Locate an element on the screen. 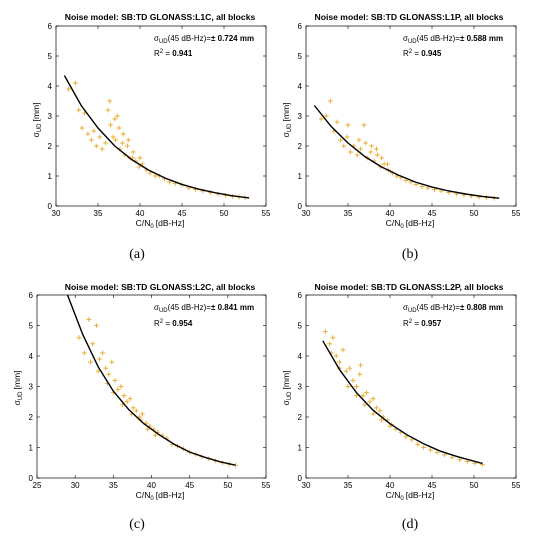 The width and height of the screenshot is (550, 539). panel-caption: (d) is located at coordinates (410, 524).